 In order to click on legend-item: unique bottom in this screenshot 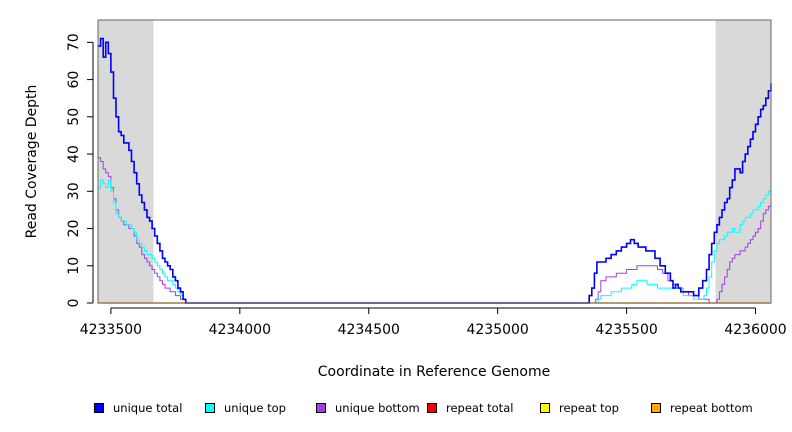, I will do `click(368, 408)`.